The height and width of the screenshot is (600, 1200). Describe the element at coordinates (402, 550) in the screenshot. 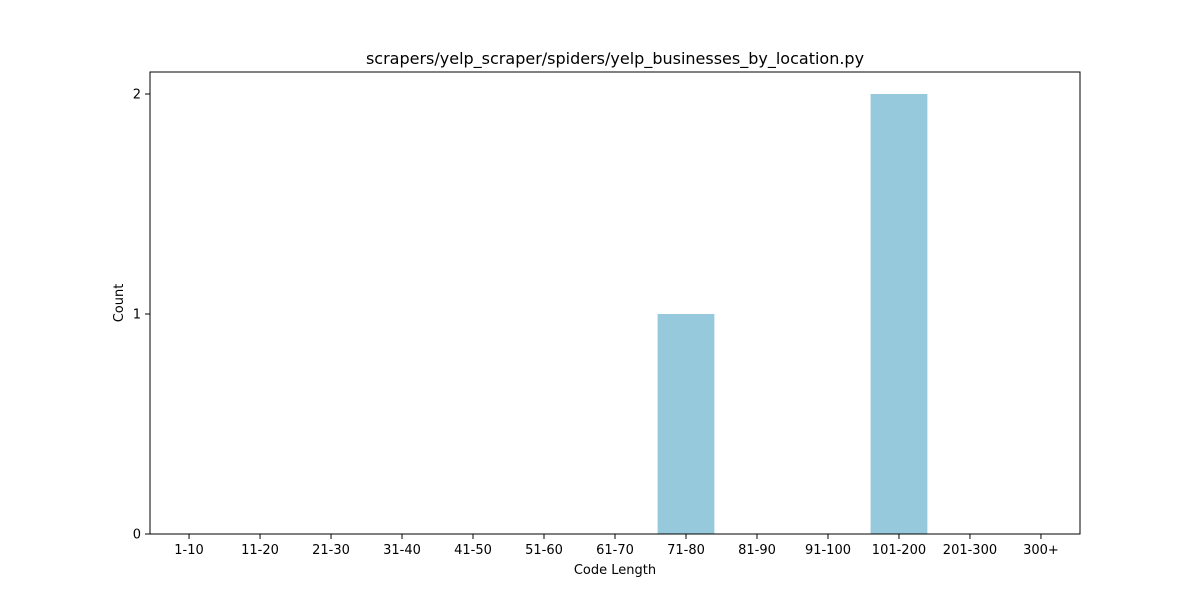

I see `x-tick-label: 31-40` at that location.